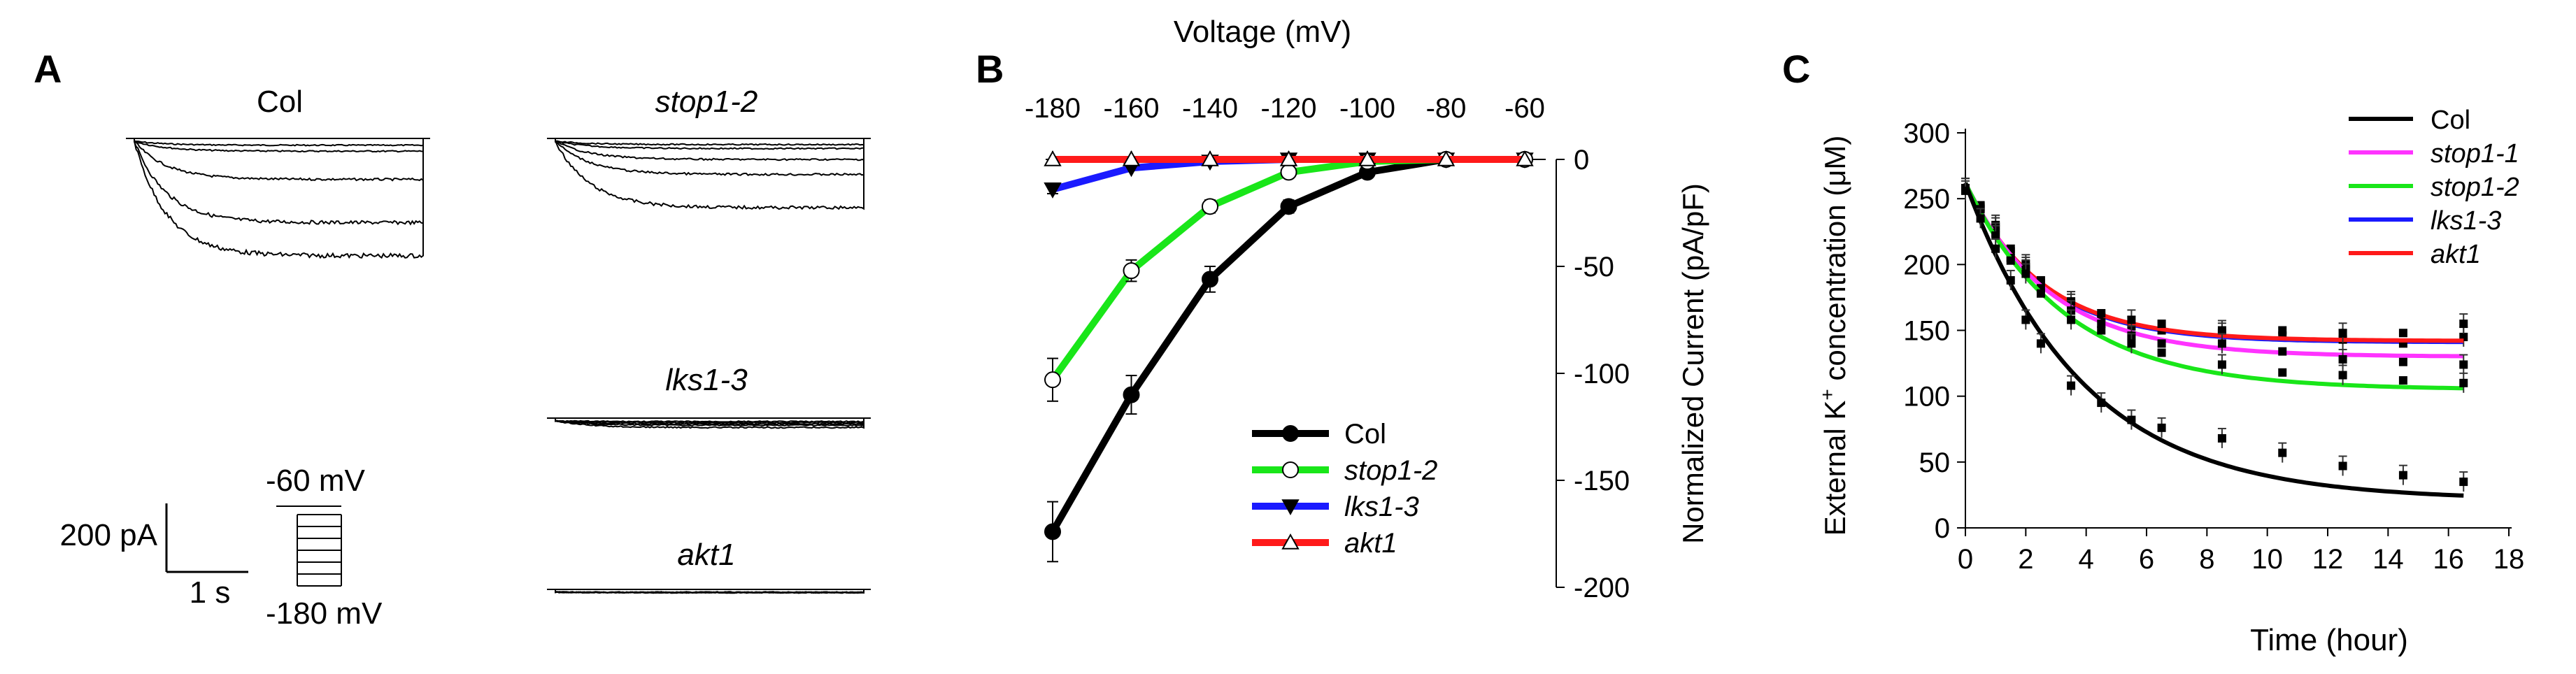 This screenshot has width=2576, height=674. What do you see at coordinates (1581, 160) in the screenshot?
I see `b-y-tick-label: 0` at bounding box center [1581, 160].